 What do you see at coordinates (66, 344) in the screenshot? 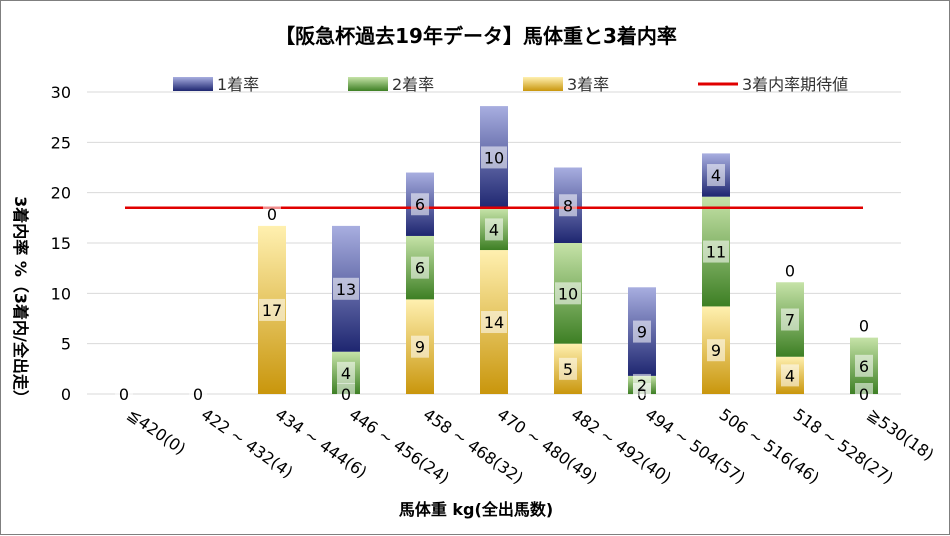
I see `y-tick-label: 5` at bounding box center [66, 344].